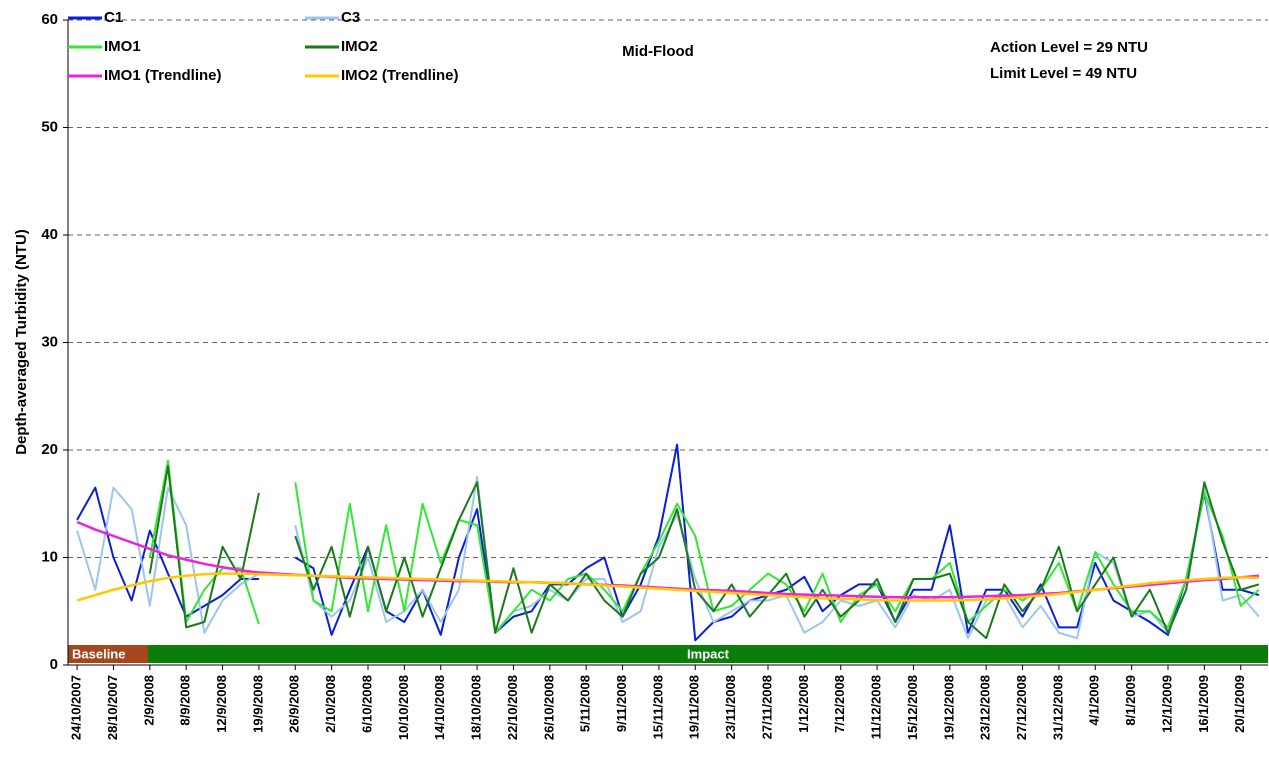 This screenshot has width=1269, height=769. What do you see at coordinates (350, 17) in the screenshot?
I see `legend-label: C3` at bounding box center [350, 17].